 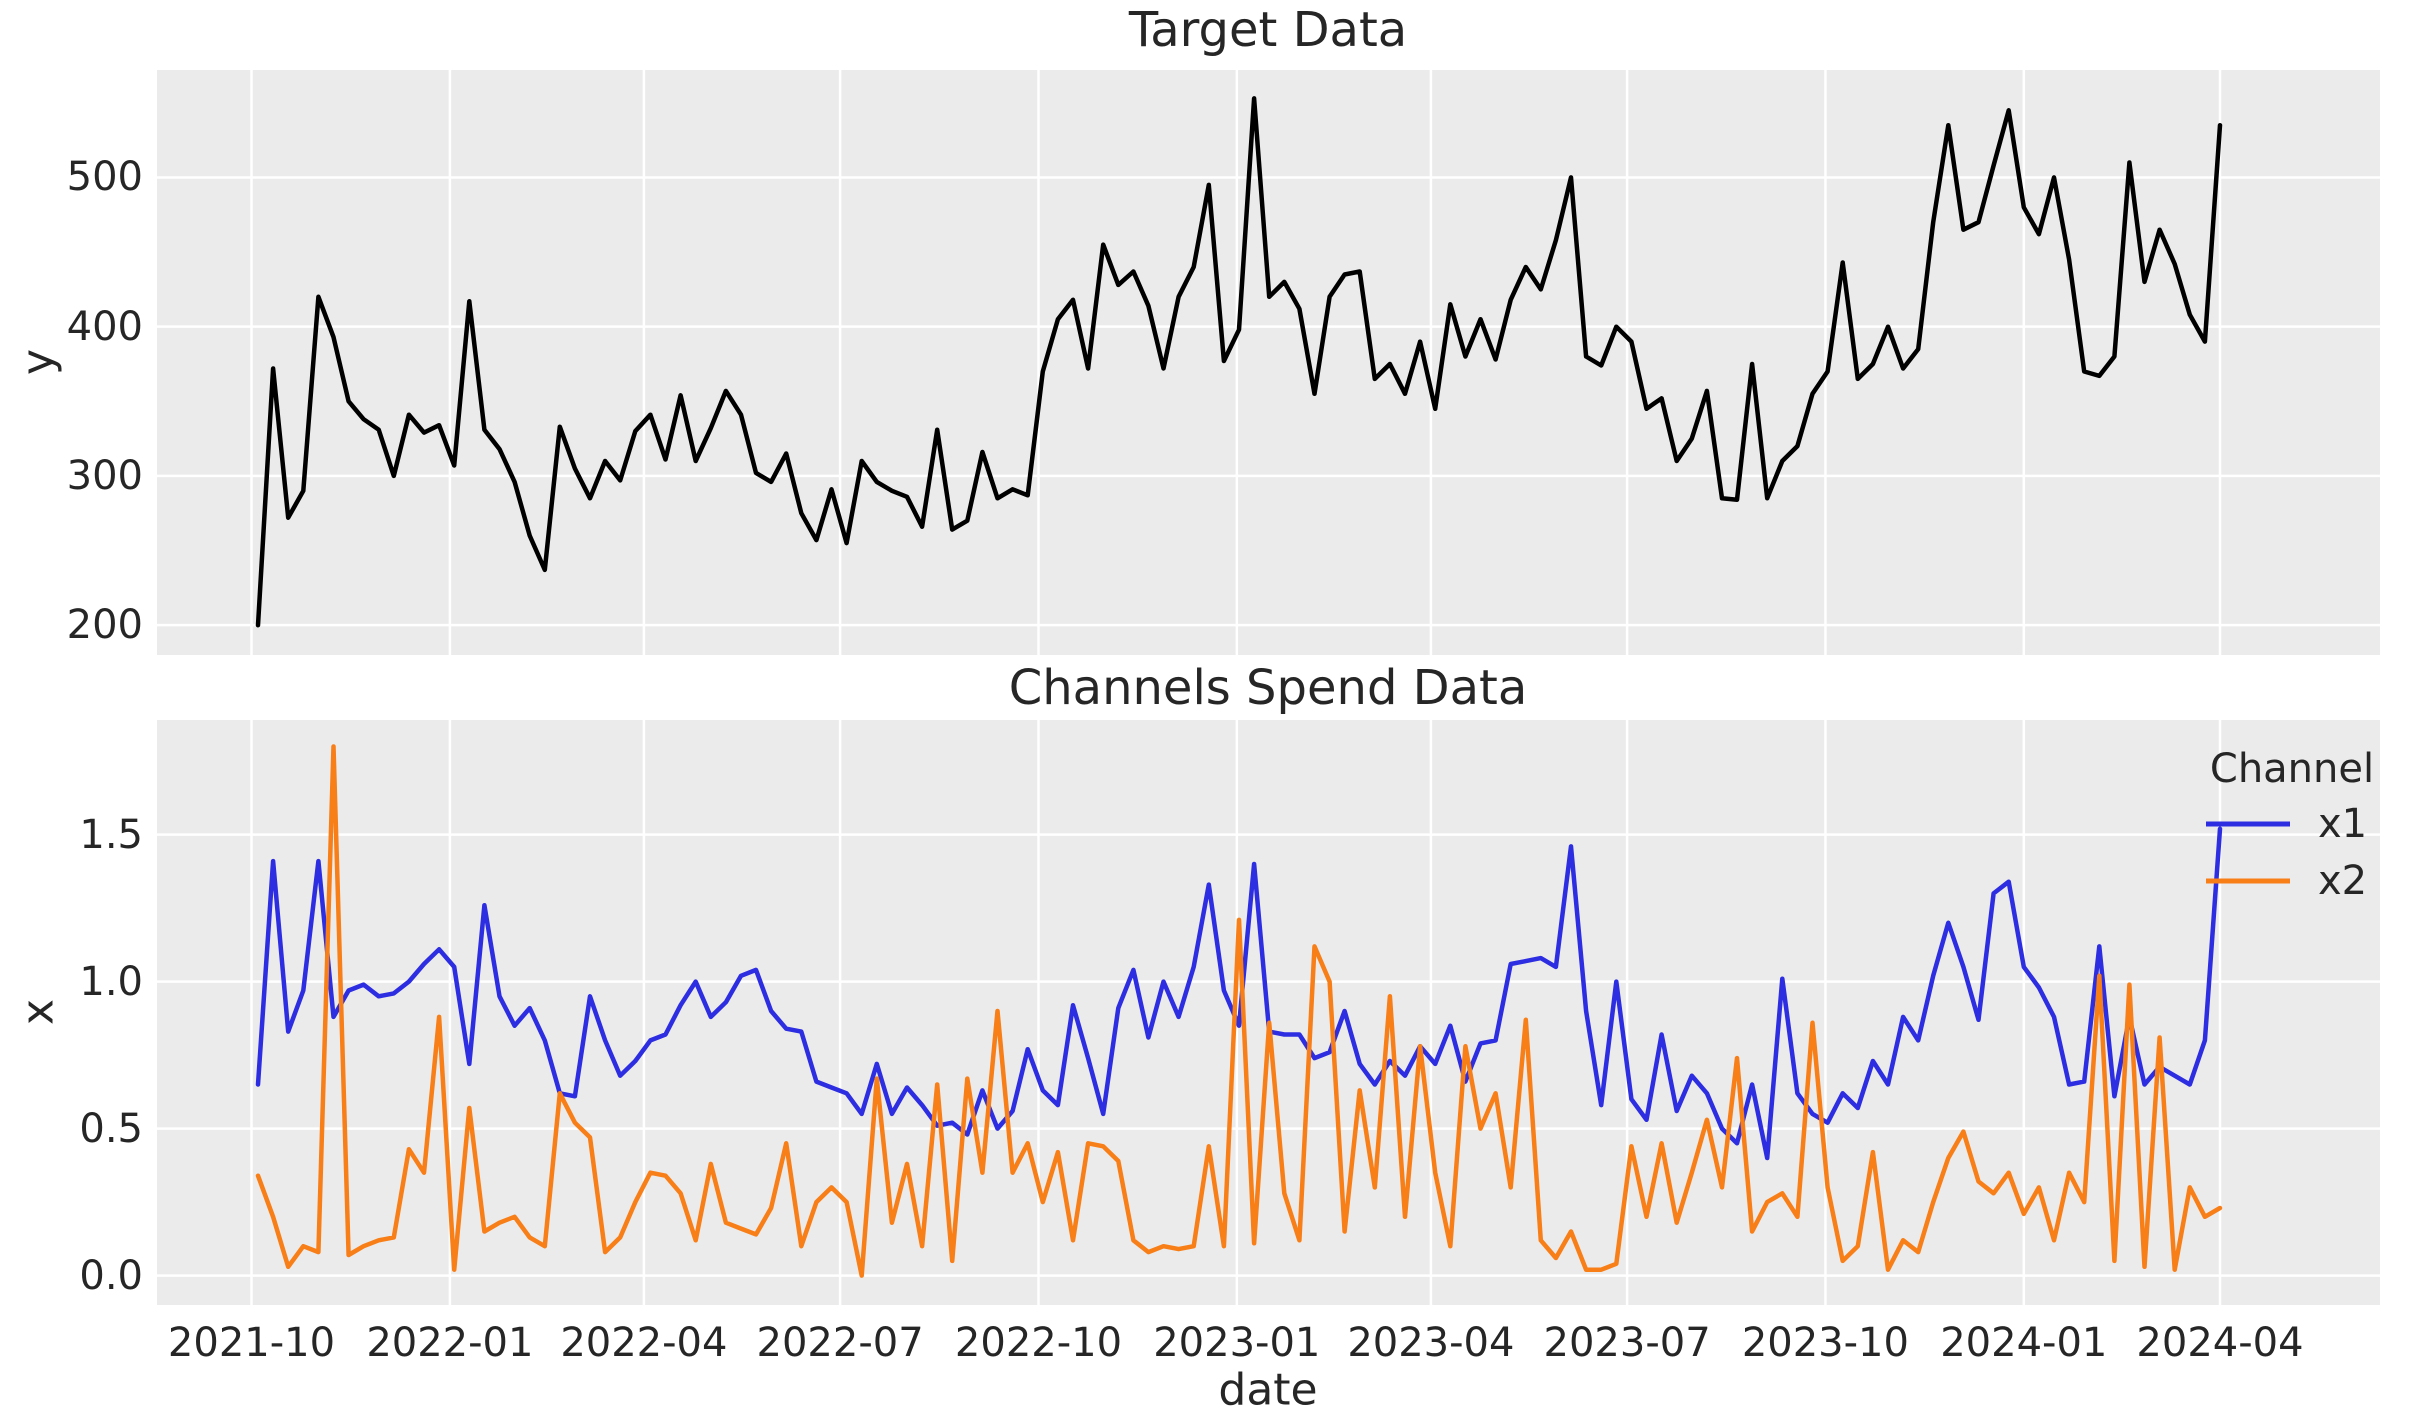 I want to click on legend-label-x2: x2, so click(x=2343, y=881).